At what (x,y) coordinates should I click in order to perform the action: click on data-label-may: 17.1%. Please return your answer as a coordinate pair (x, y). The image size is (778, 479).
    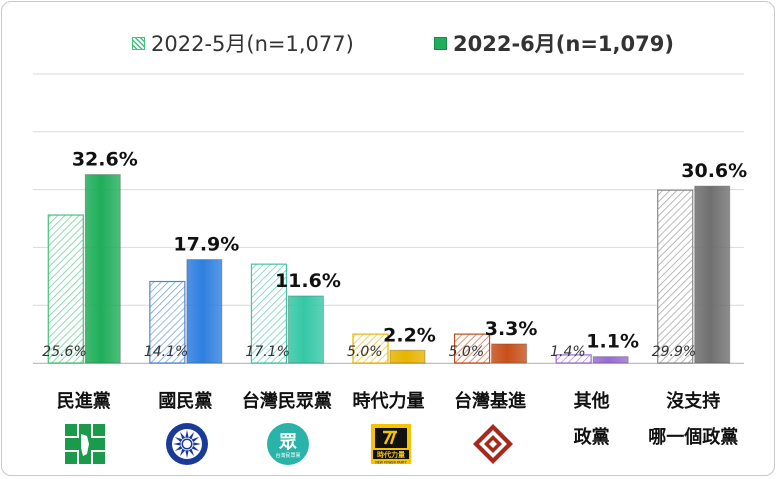
    Looking at the image, I should click on (267, 352).